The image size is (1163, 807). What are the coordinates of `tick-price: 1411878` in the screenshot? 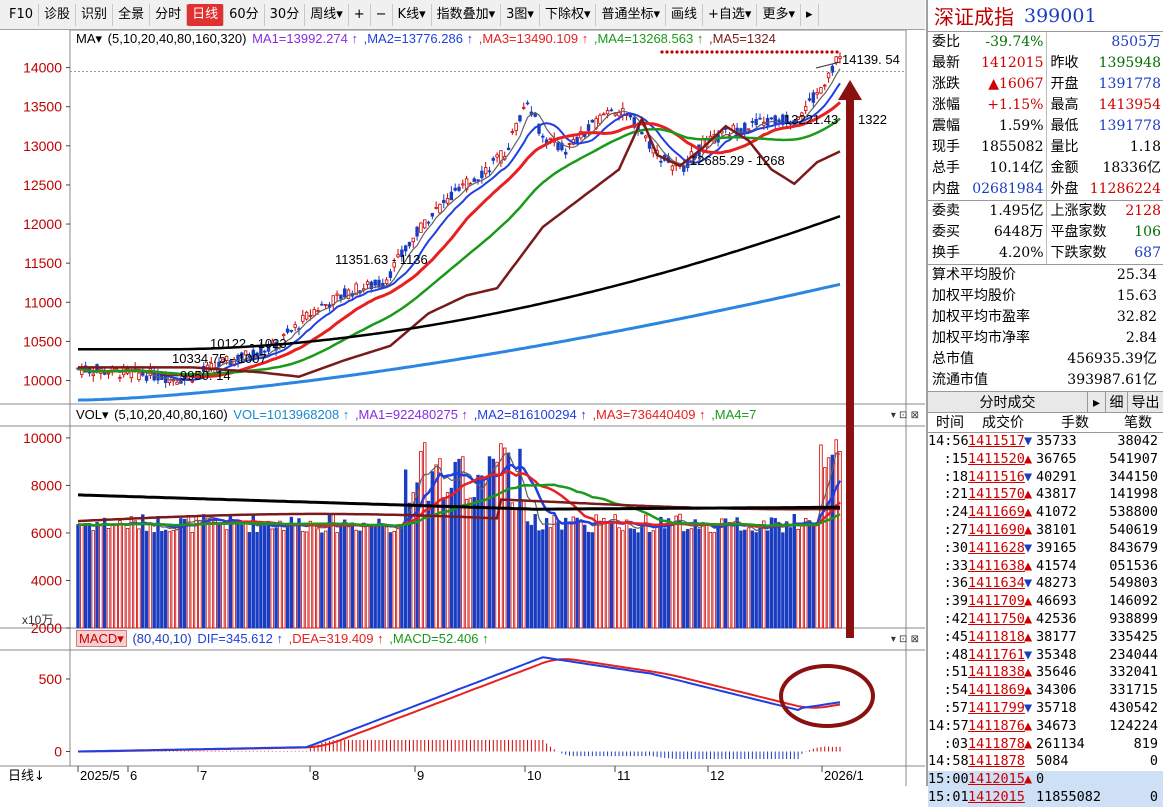 It's located at (996, 762).